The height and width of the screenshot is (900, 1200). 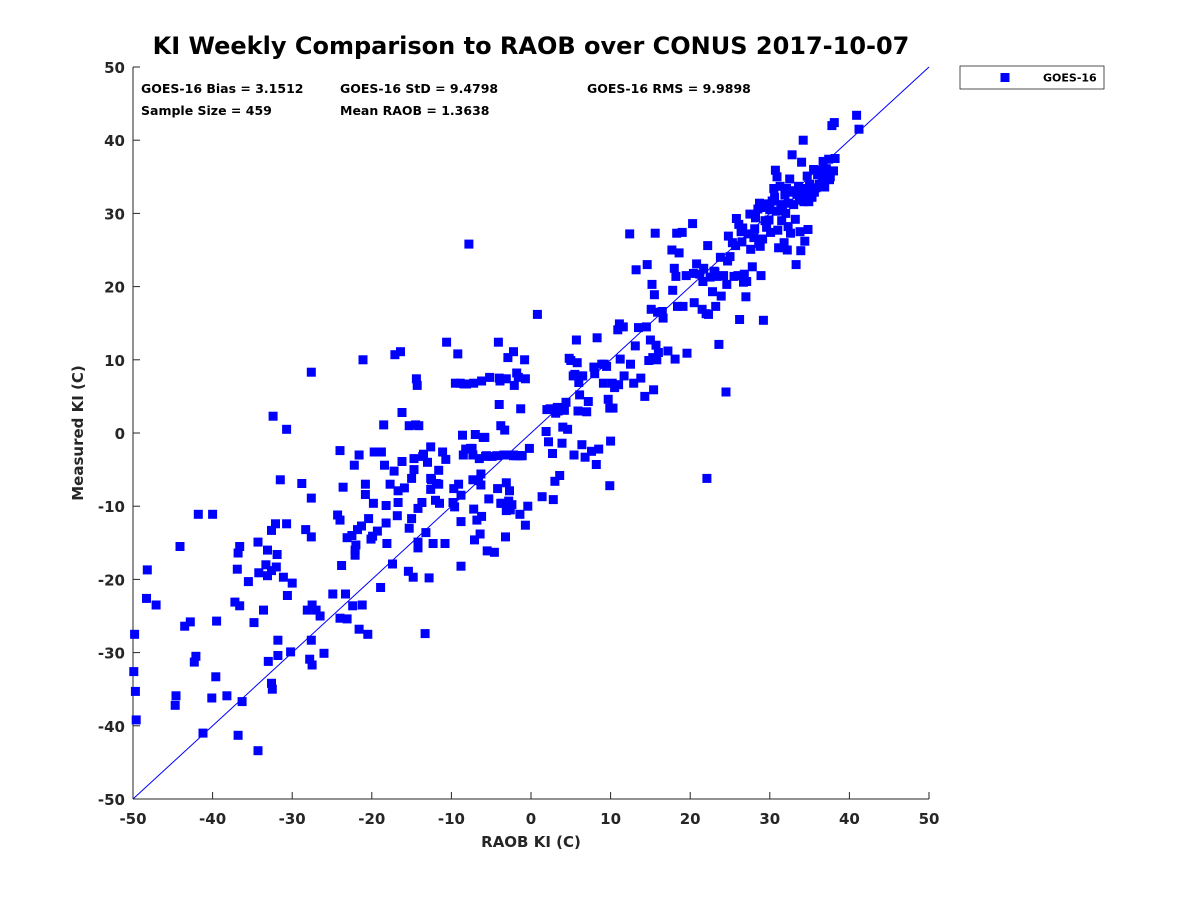 I want to click on legend: GOES-16, so click(x=1032, y=77).